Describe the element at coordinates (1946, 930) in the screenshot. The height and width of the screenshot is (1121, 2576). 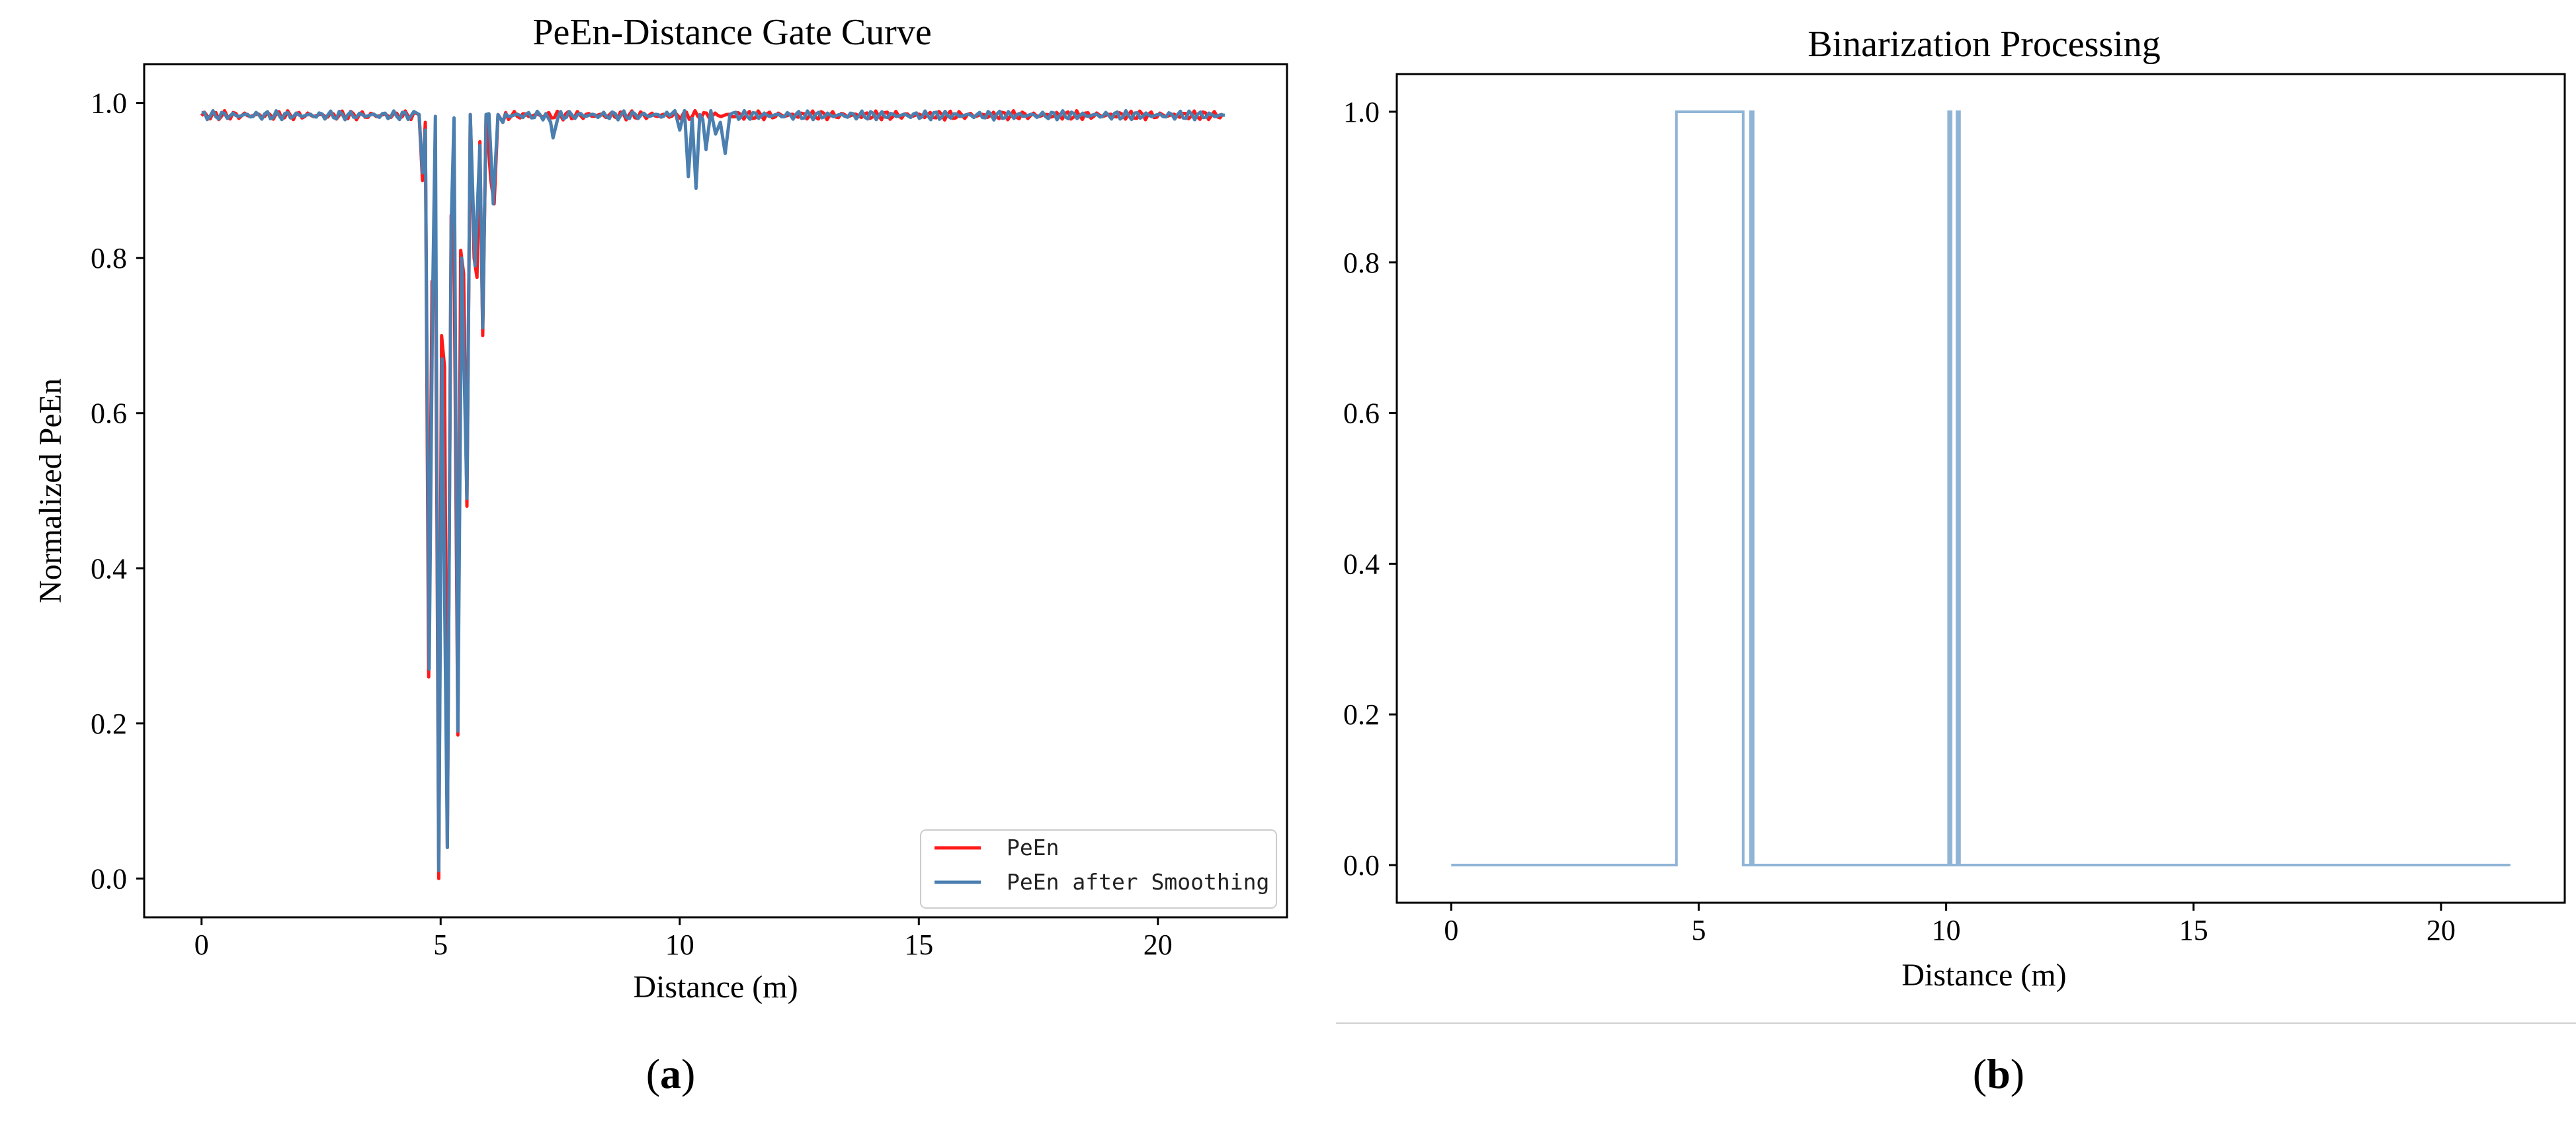
I see `panel-b-x-tick-label: 10` at that location.